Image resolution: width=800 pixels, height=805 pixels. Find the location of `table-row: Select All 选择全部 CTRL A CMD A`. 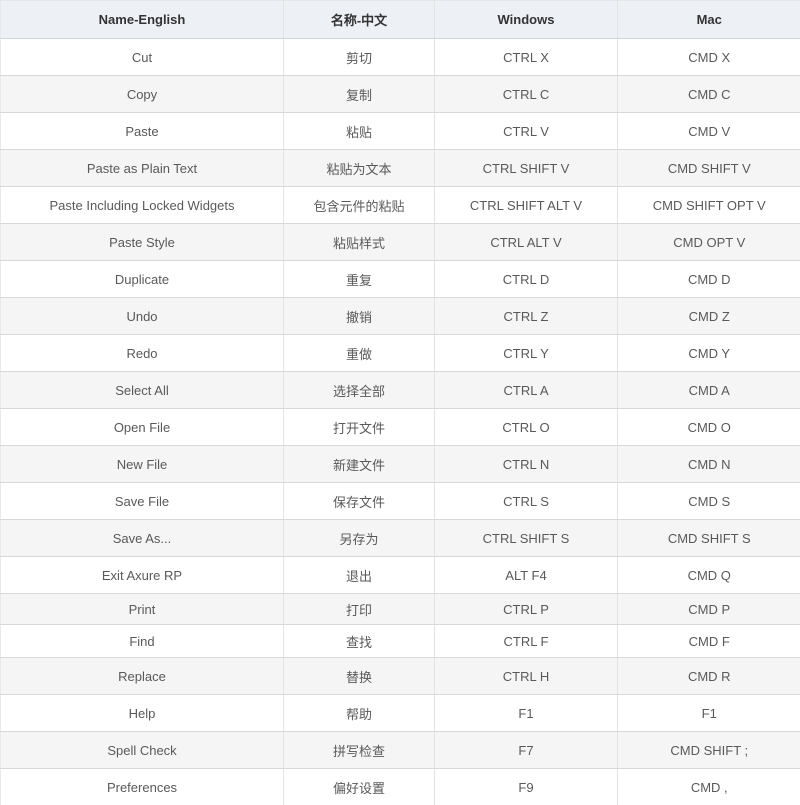

table-row: Select All 选择全部 CTRL A CMD A is located at coordinates (400, 390).